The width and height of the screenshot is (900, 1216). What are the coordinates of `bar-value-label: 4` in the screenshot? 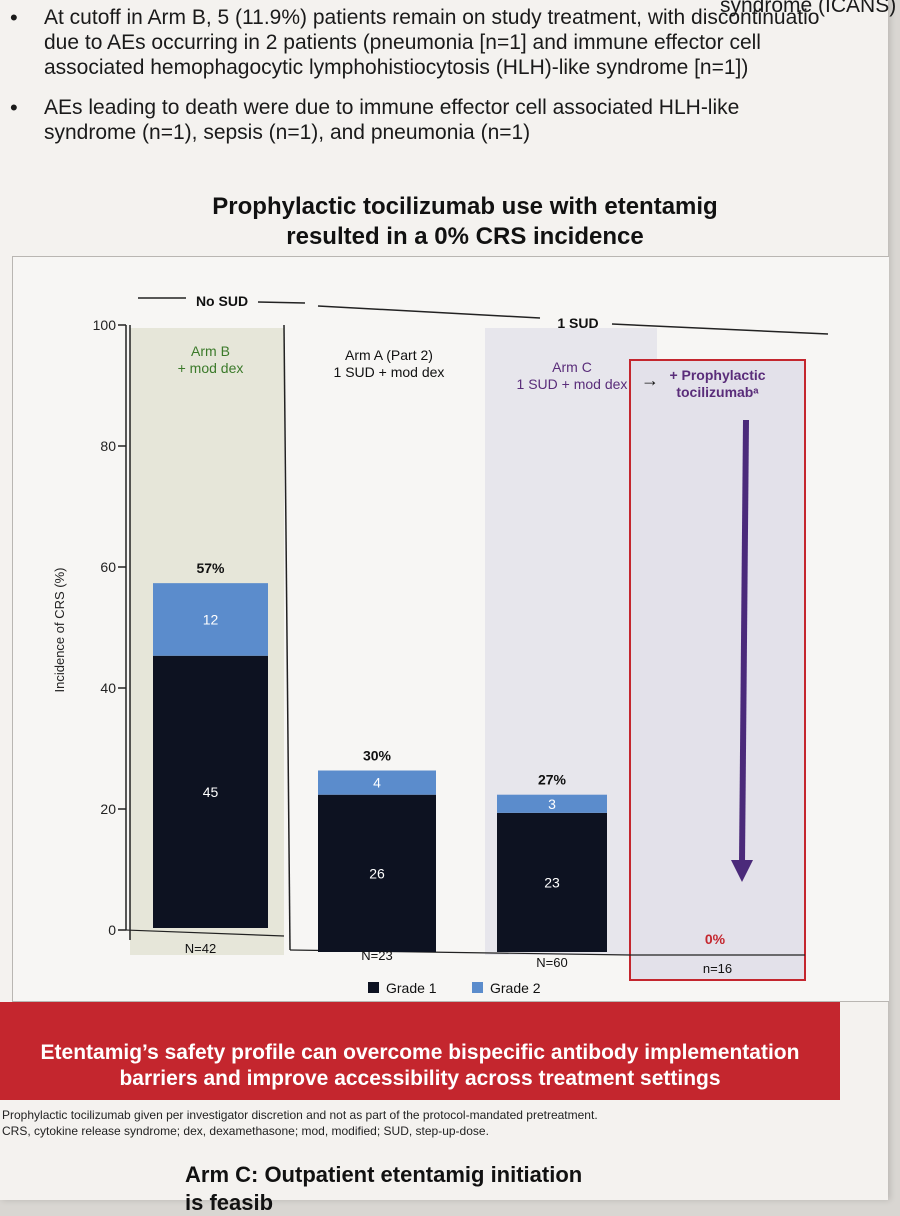 It's located at (377, 783).